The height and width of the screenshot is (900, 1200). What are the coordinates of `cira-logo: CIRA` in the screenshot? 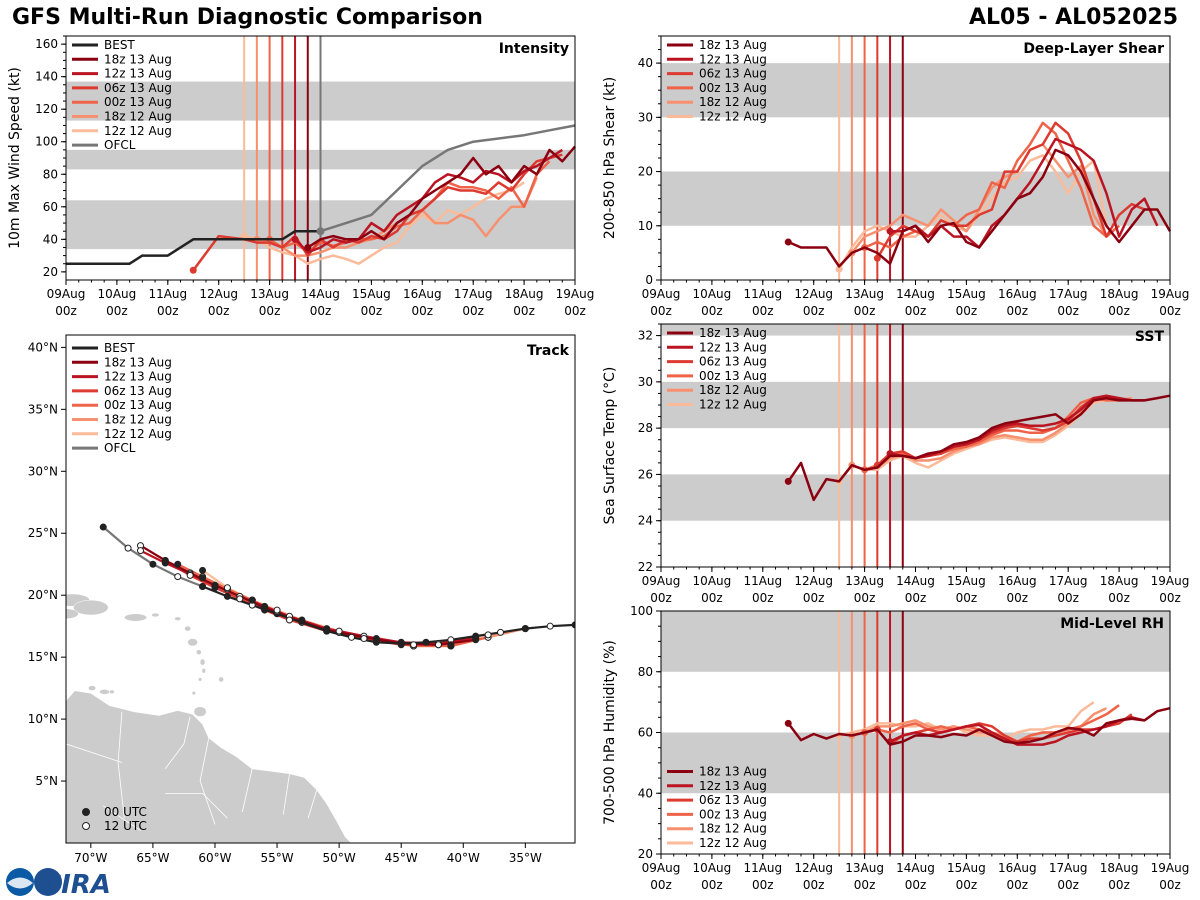 It's located at (58, 883).